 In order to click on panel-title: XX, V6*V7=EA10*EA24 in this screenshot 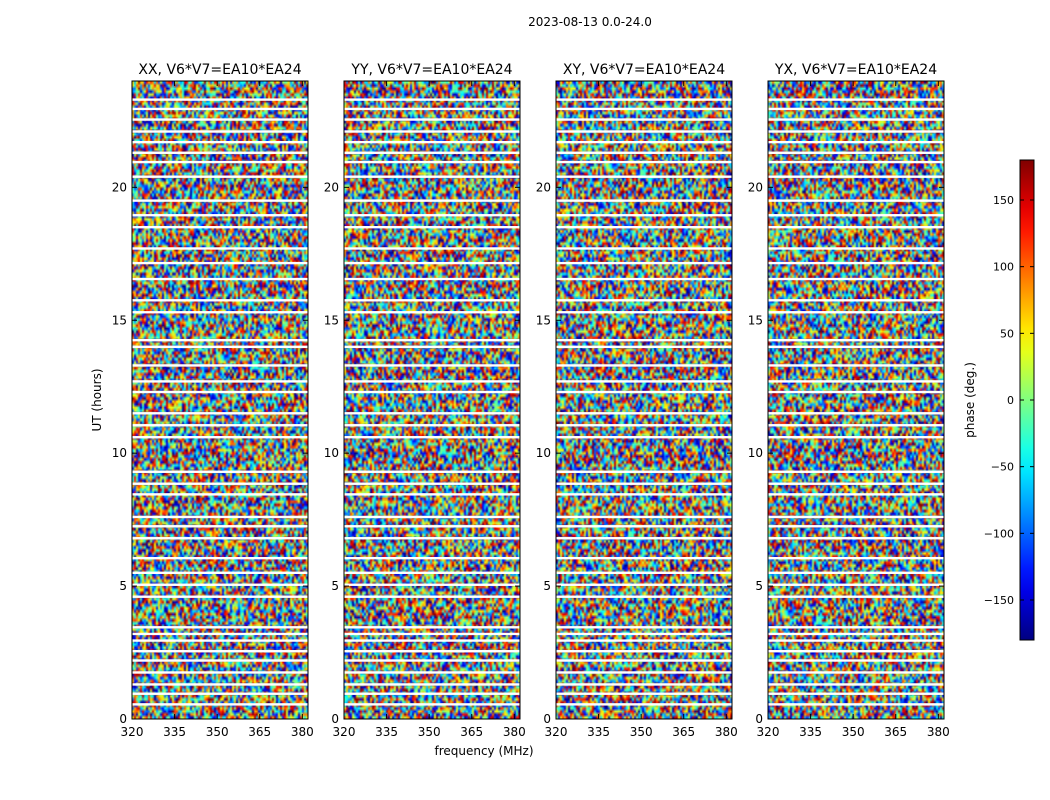, I will do `click(219, 70)`.